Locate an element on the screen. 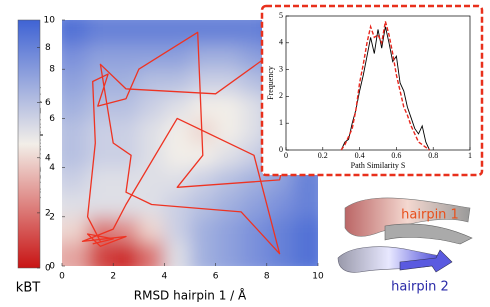 The height and width of the screenshot is (307, 490). x-tick-label: 2 is located at coordinates (113, 277).